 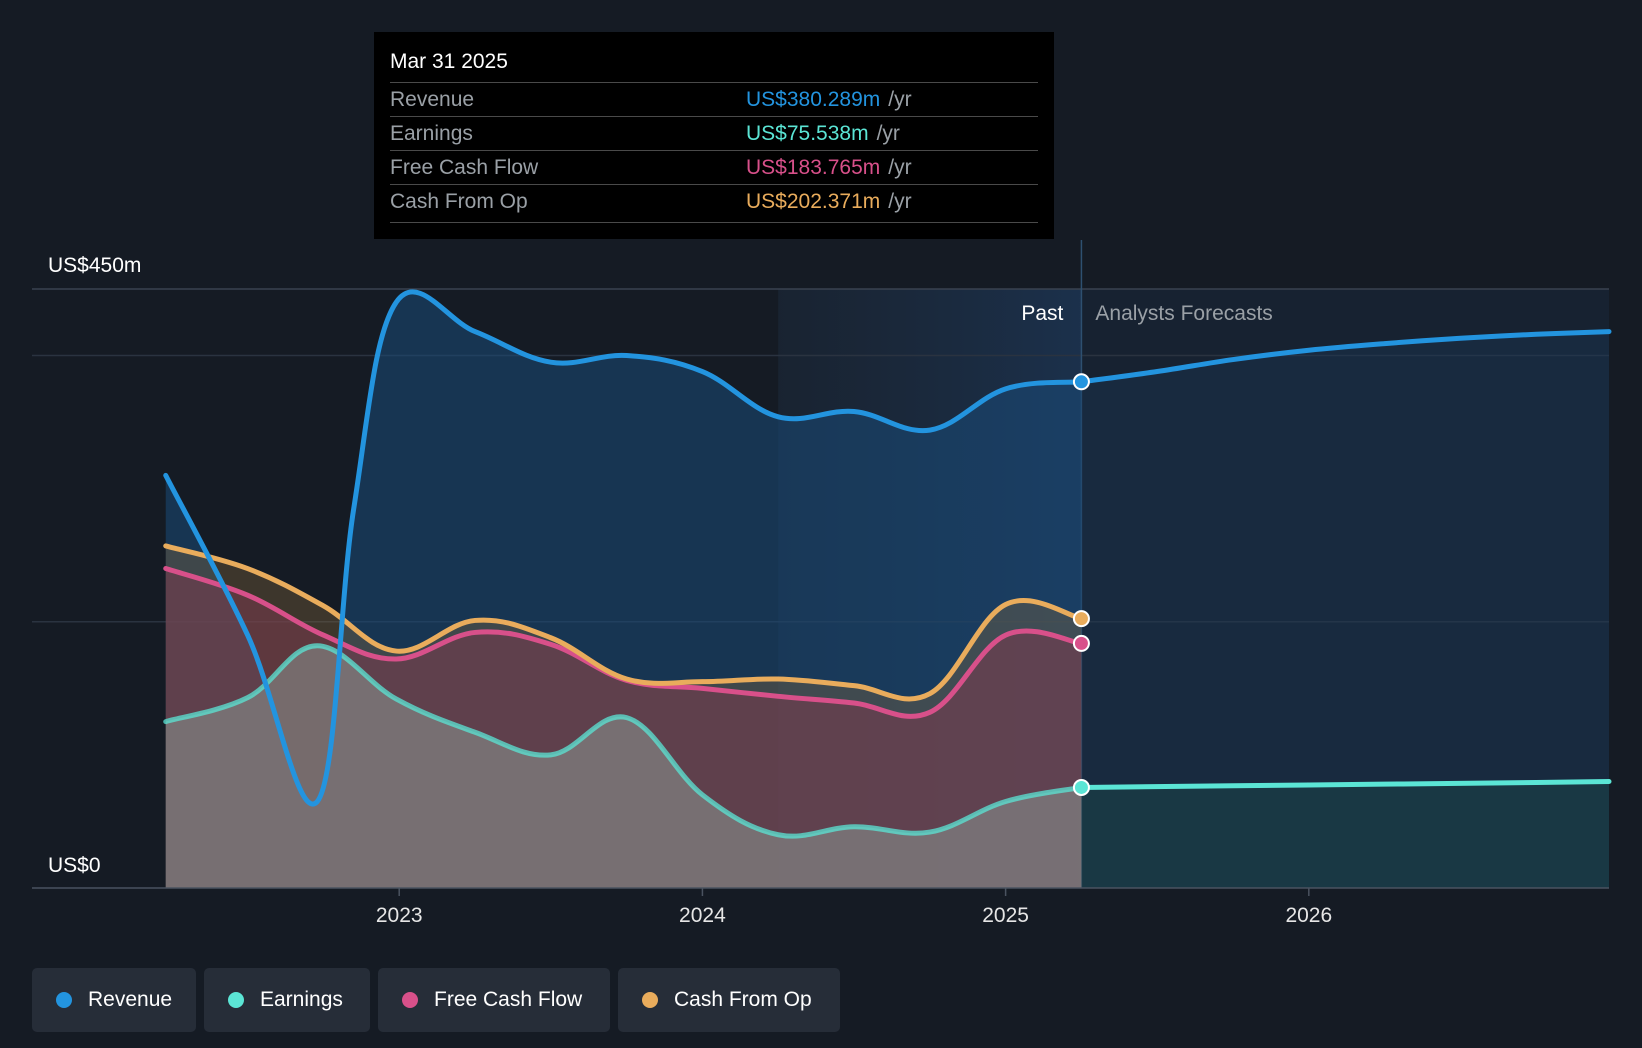 I want to click on free-cash-flow-point, so click(x=1081, y=643).